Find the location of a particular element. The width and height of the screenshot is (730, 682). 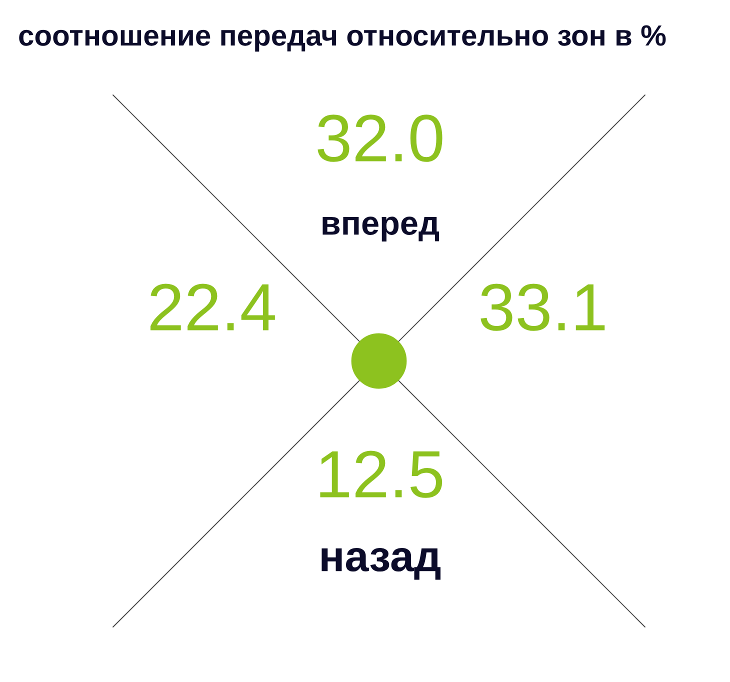

data-label: 33.1 is located at coordinates (542, 307).